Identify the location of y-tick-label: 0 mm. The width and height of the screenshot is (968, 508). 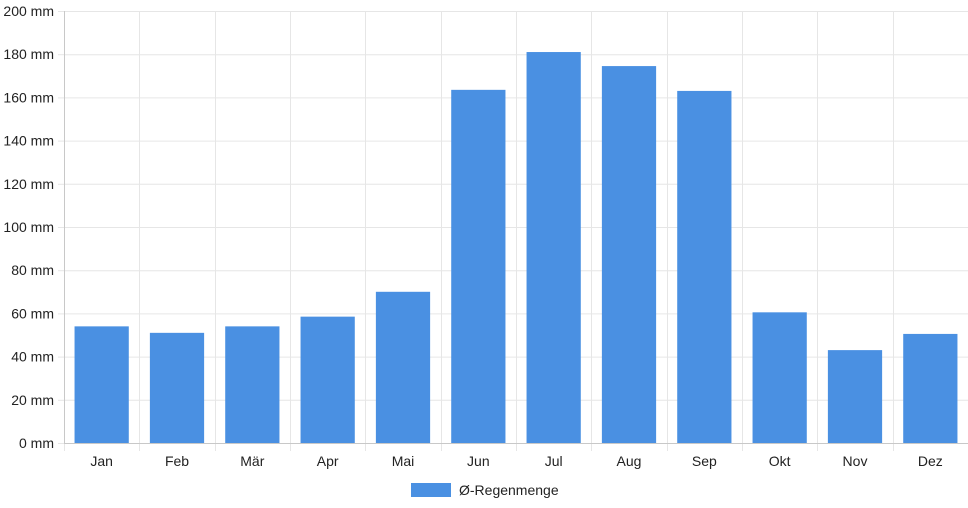
(36, 443).